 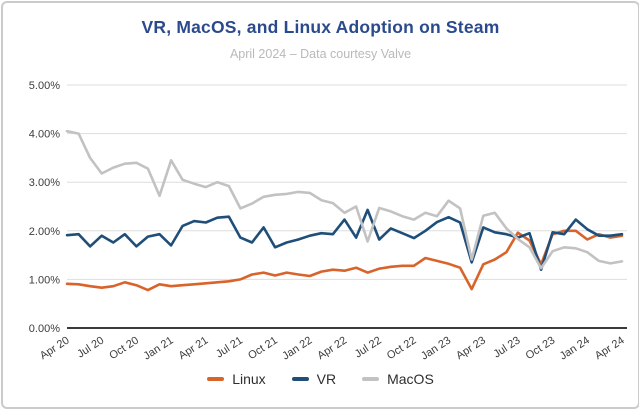 What do you see at coordinates (263, 348) in the screenshot?
I see `x-tick-label: Oct 21` at bounding box center [263, 348].